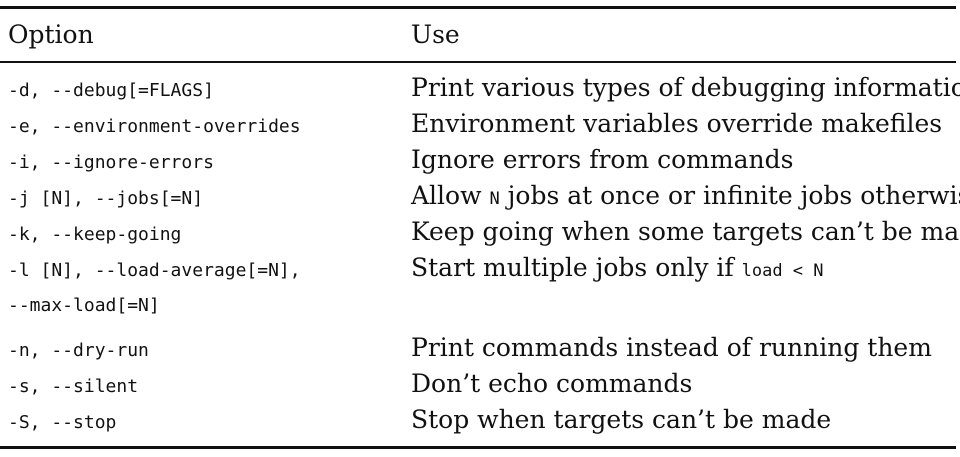  Describe the element at coordinates (478, 447) in the screenshot. I see `bottom-rule` at that location.